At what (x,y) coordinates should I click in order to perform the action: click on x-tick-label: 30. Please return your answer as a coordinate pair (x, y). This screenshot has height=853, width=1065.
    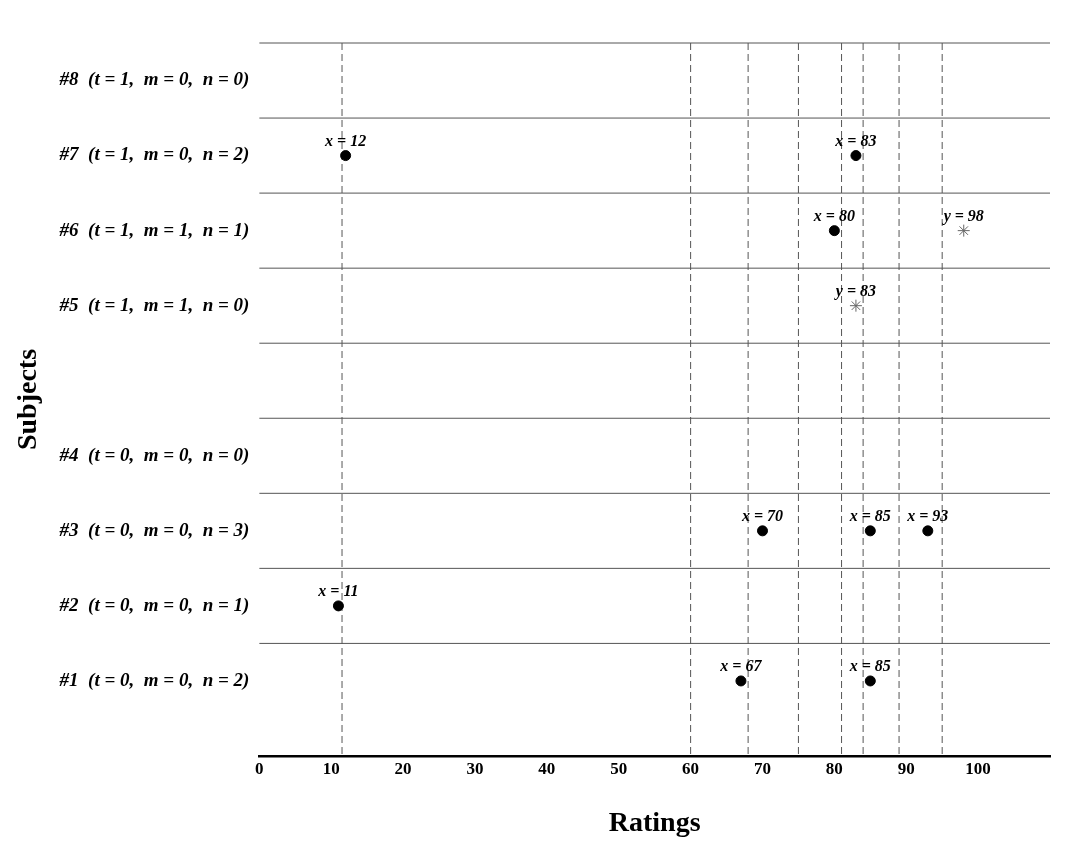
    Looking at the image, I should click on (475, 768).